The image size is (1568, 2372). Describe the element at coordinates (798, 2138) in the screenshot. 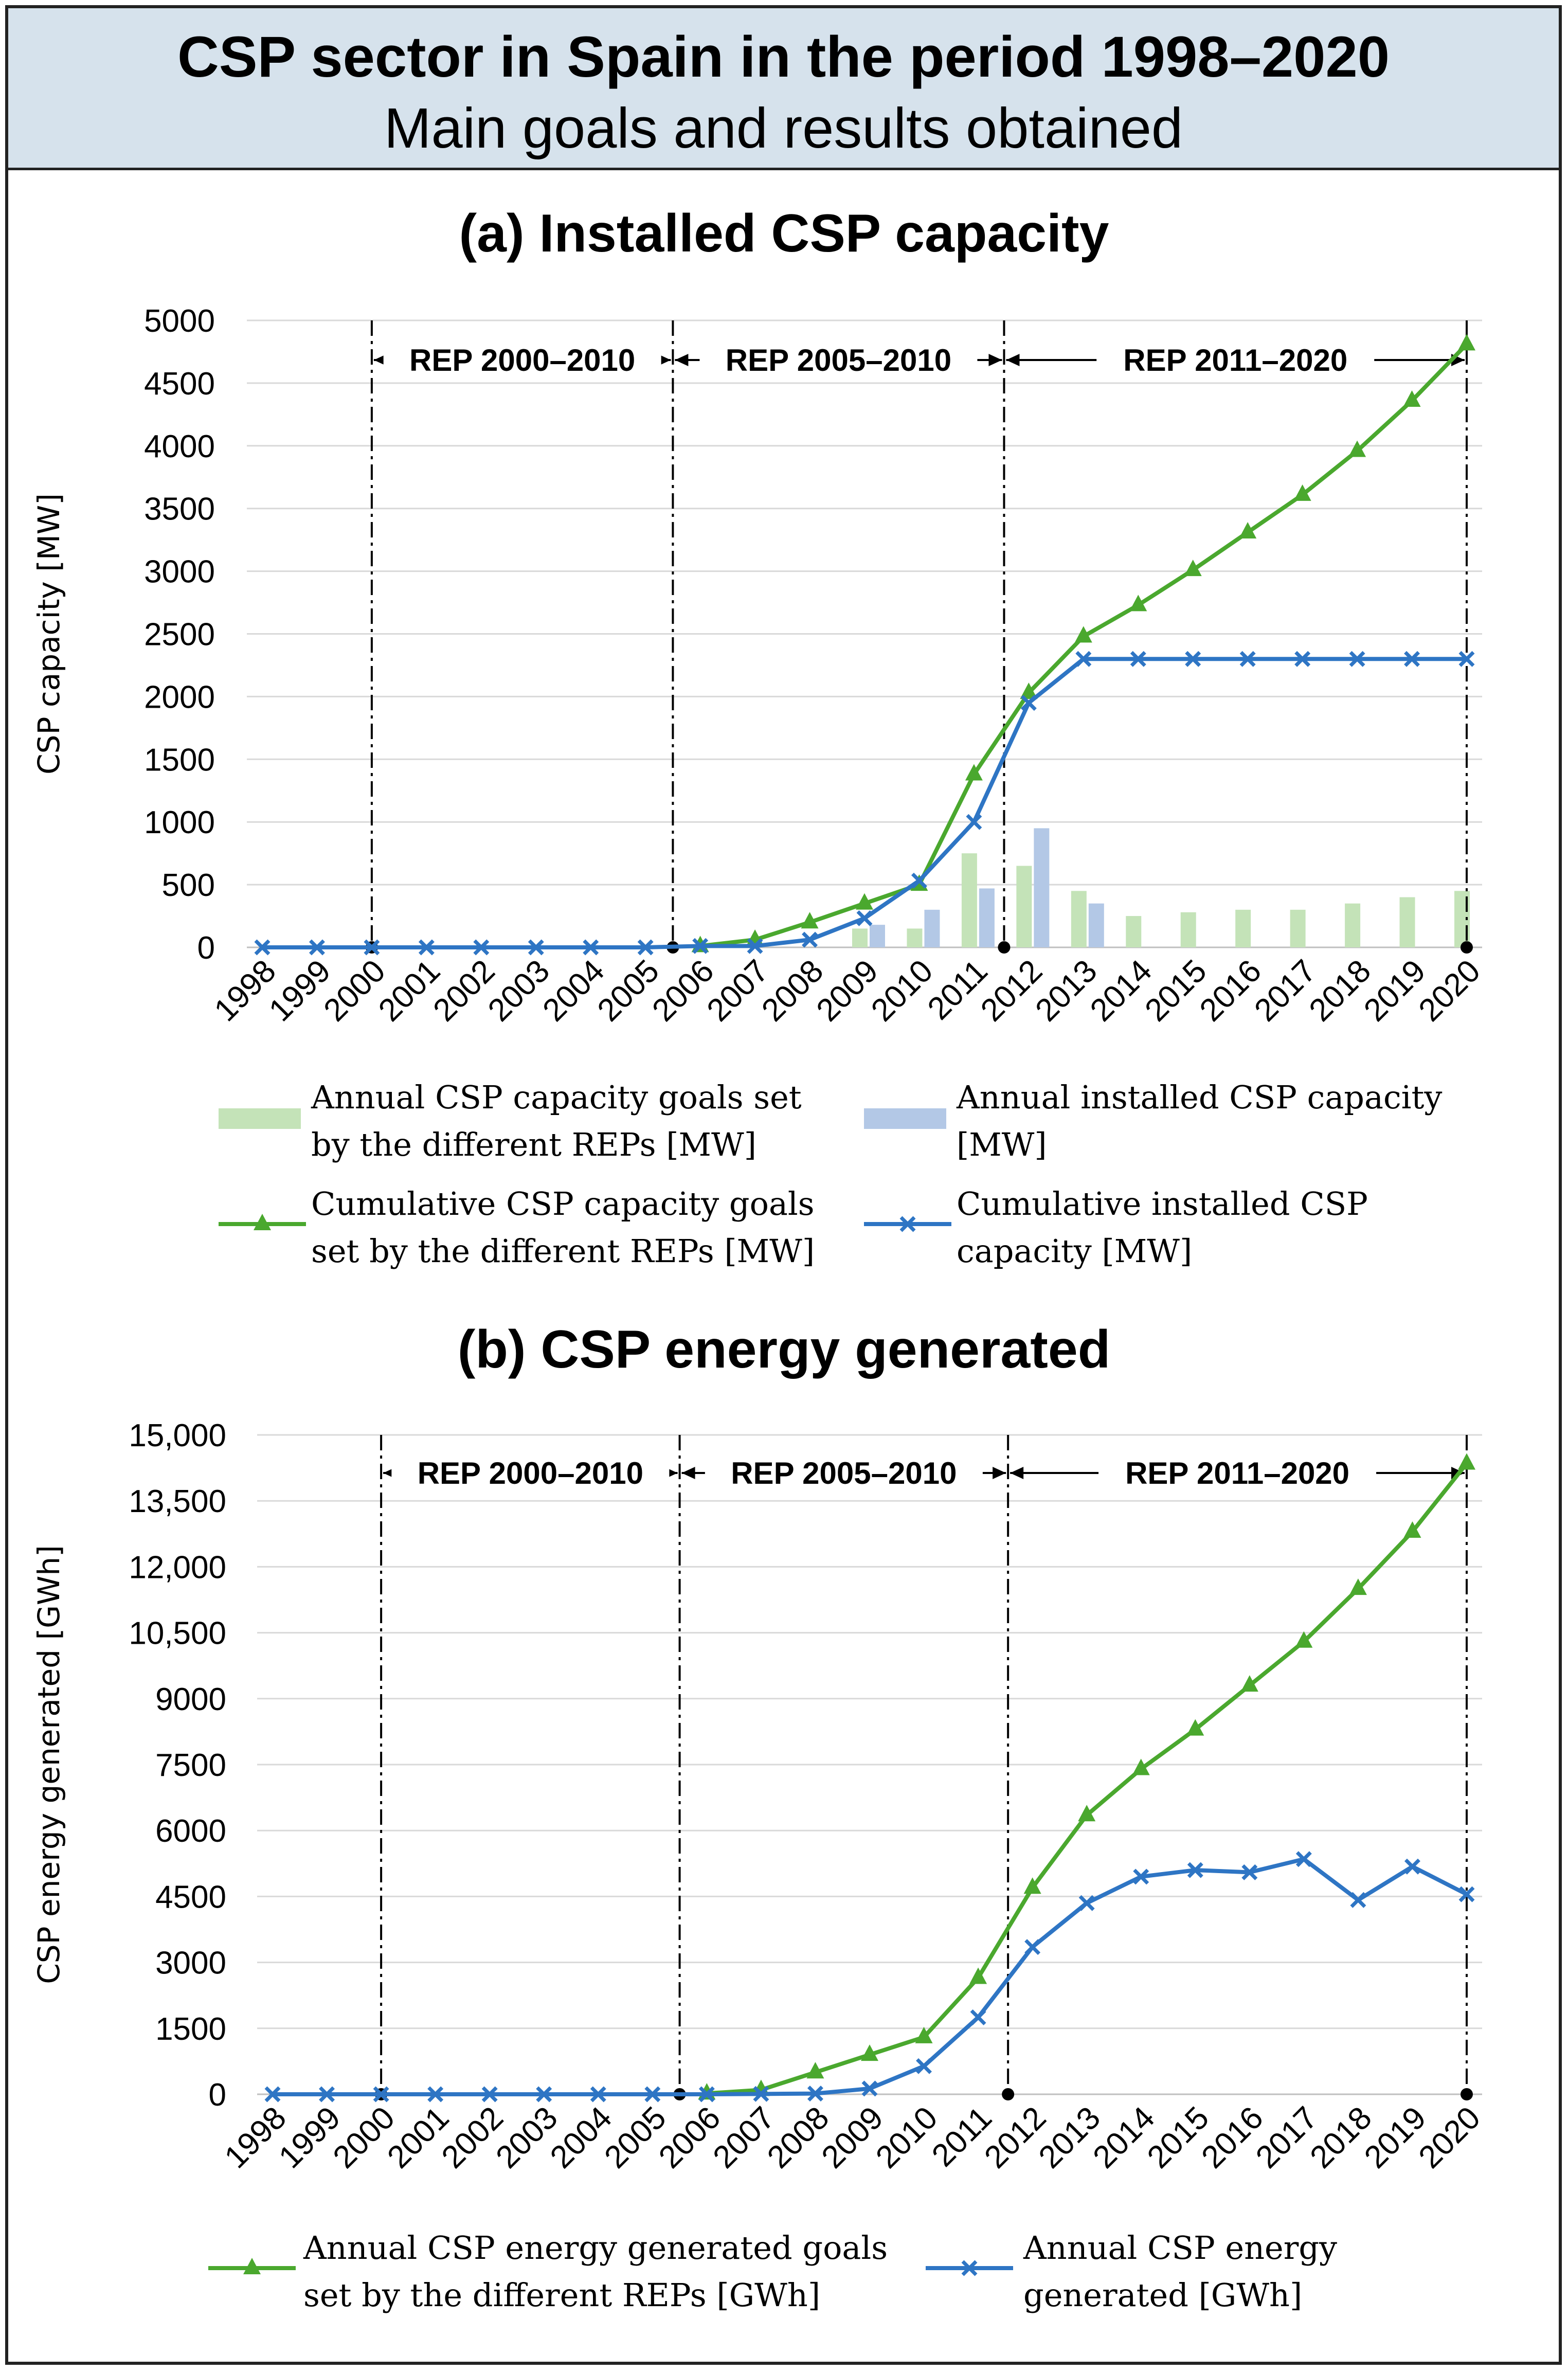

I see `x-tick-label: 2008` at that location.